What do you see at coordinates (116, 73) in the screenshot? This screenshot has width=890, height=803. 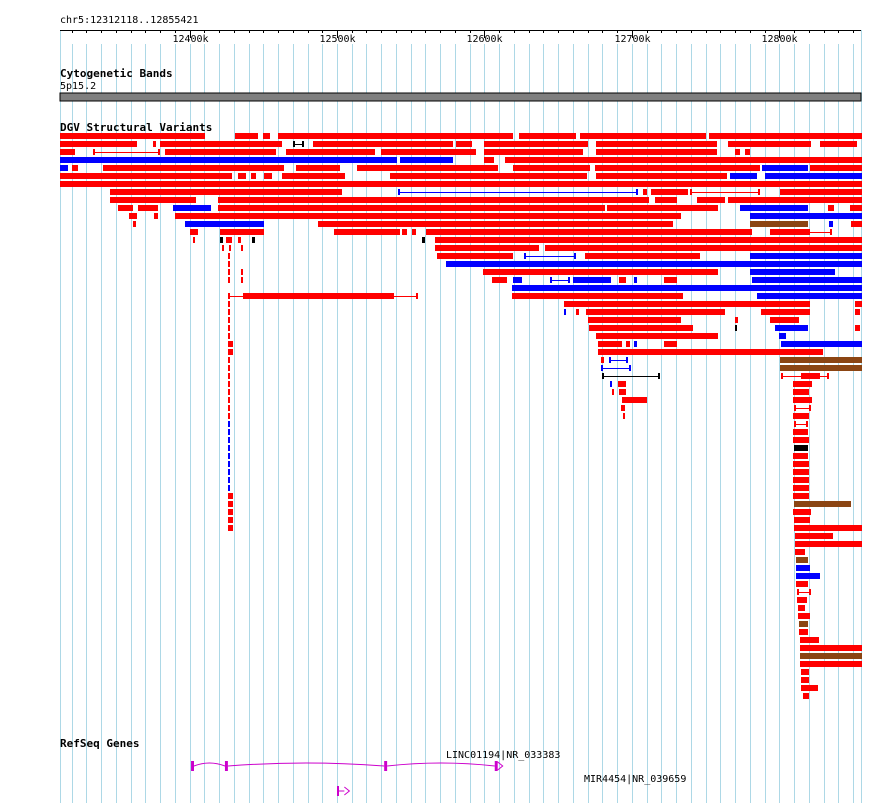 I see `cytoband-track-title: Cytogenetic Bands` at bounding box center [116, 73].